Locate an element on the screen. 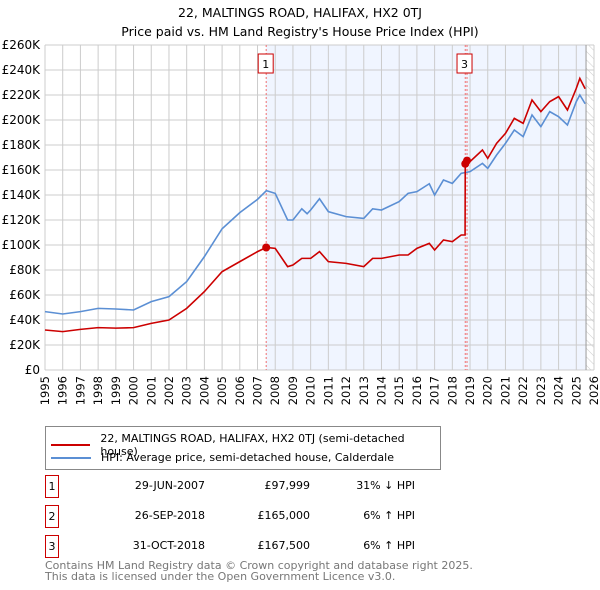 The width and height of the screenshot is (600, 590). blue-line-swatch is located at coordinates (71, 457).